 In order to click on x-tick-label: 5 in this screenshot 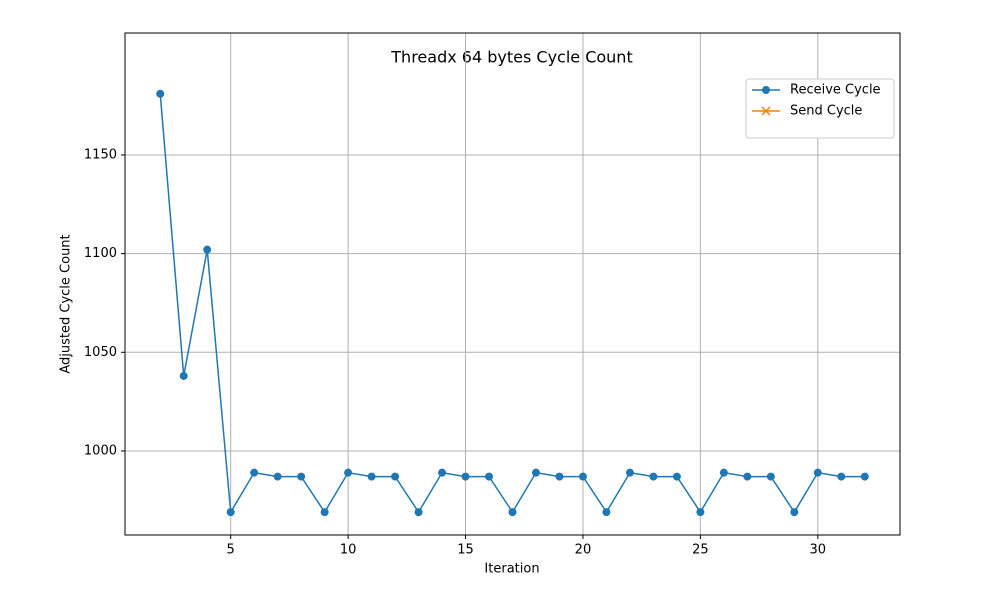, I will do `click(231, 550)`.